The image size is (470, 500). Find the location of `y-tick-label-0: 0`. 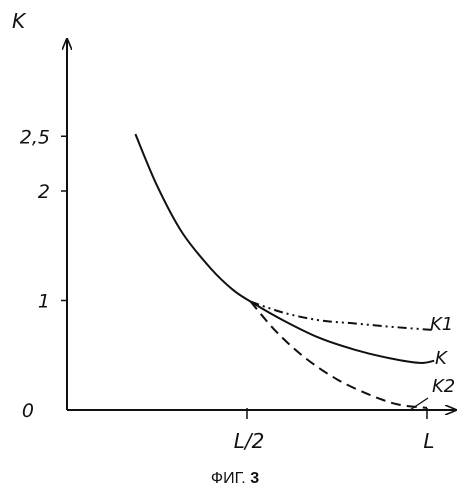

y-tick-label-0: 0 is located at coordinates (28, 411).